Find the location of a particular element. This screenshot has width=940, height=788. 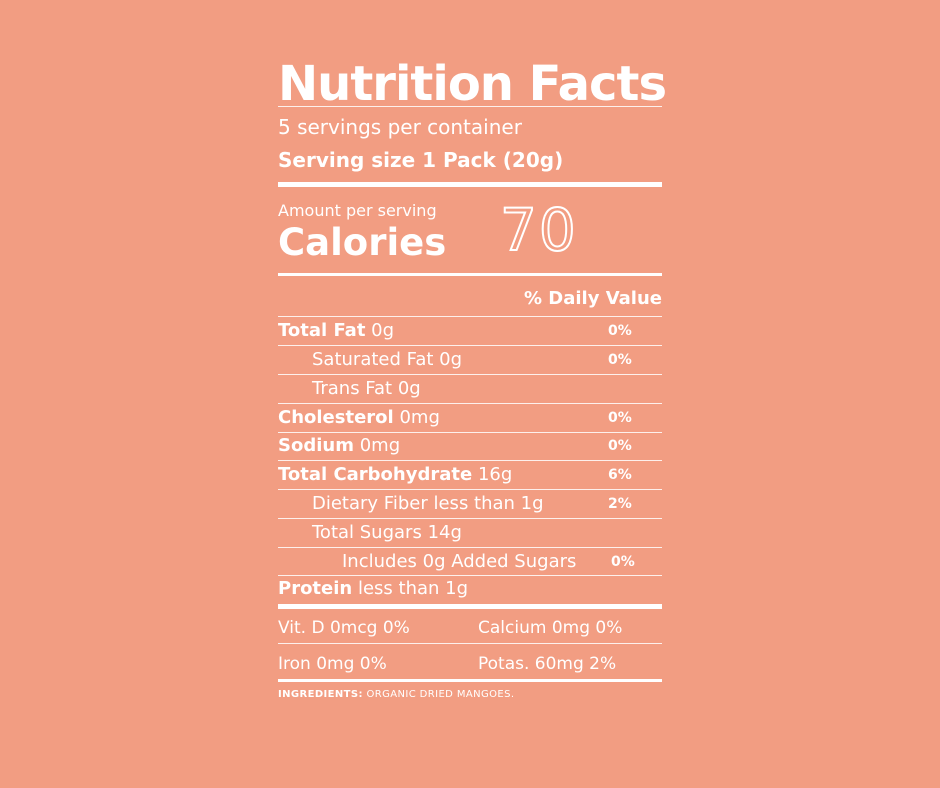

nutrient-name: Saturated Fat is located at coordinates (373, 359).